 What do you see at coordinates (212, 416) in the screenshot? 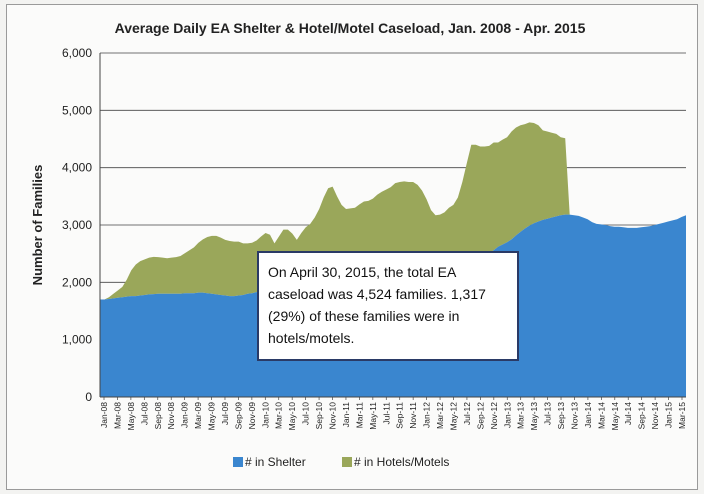
I see `x-tick-label: May-09` at bounding box center [212, 416].